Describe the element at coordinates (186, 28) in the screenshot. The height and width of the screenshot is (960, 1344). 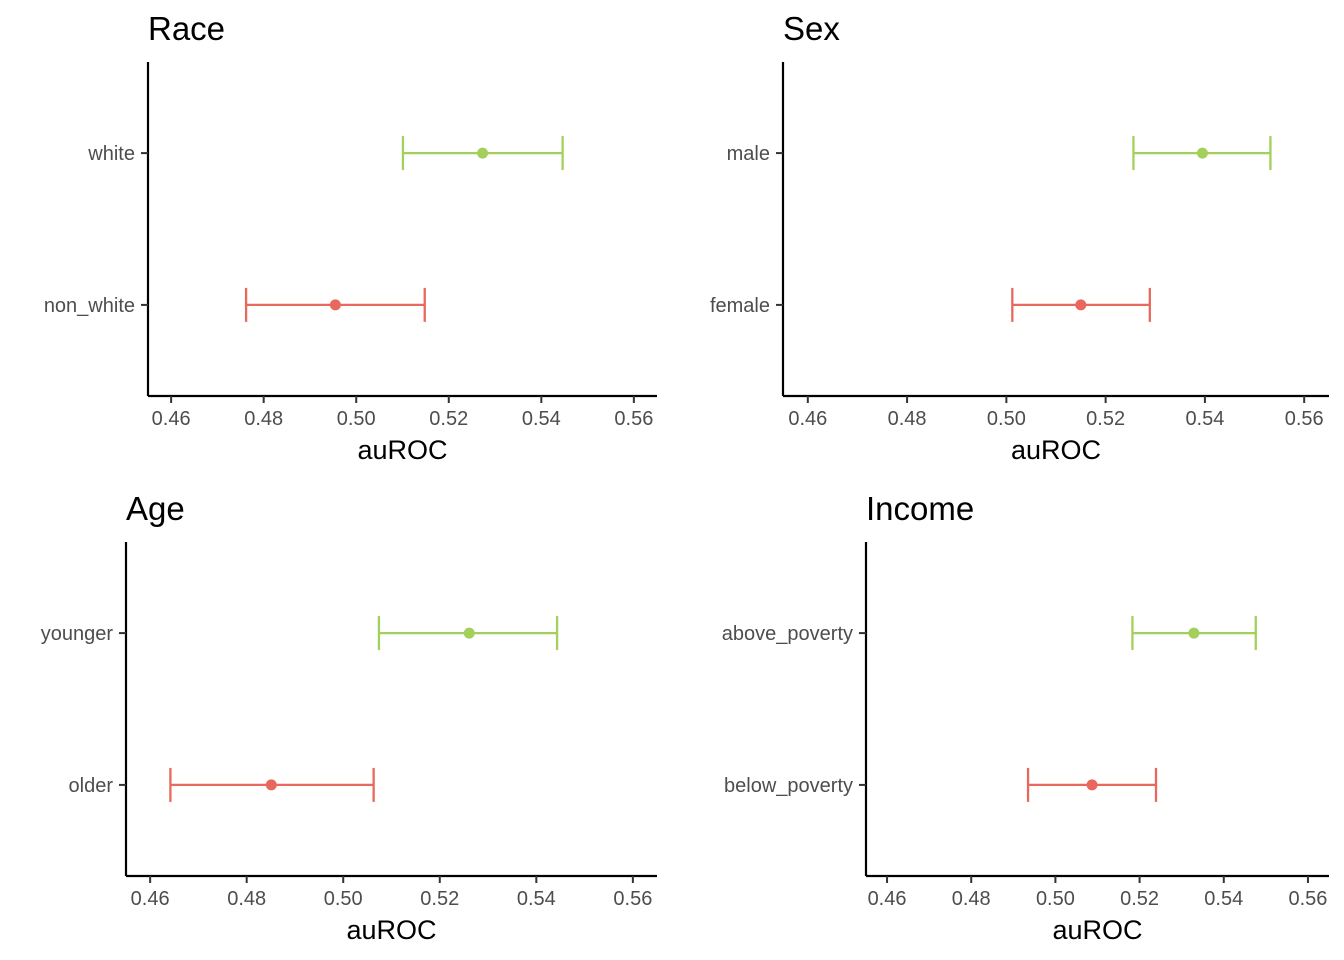
I see `panel-title: Race` at that location.